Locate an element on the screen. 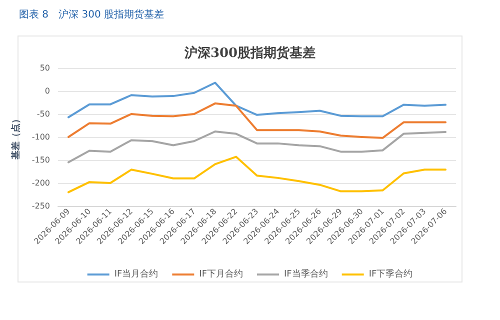 The height and width of the screenshot is (320, 500). y-tick-label: 50 is located at coordinates (45, 68).